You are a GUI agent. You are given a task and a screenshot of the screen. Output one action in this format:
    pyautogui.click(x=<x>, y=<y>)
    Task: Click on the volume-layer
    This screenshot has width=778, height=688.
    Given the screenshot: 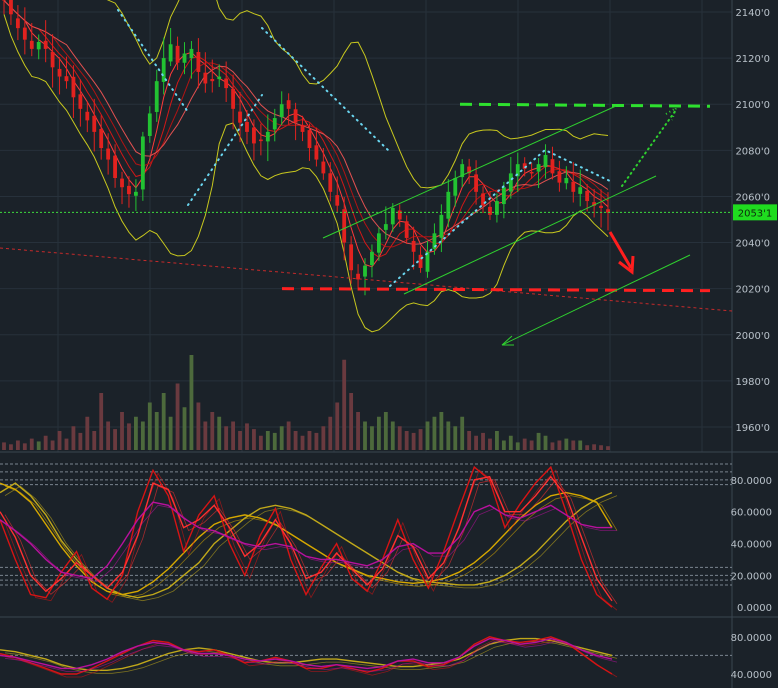 What is the action you would take?
    pyautogui.click(x=306, y=402)
    